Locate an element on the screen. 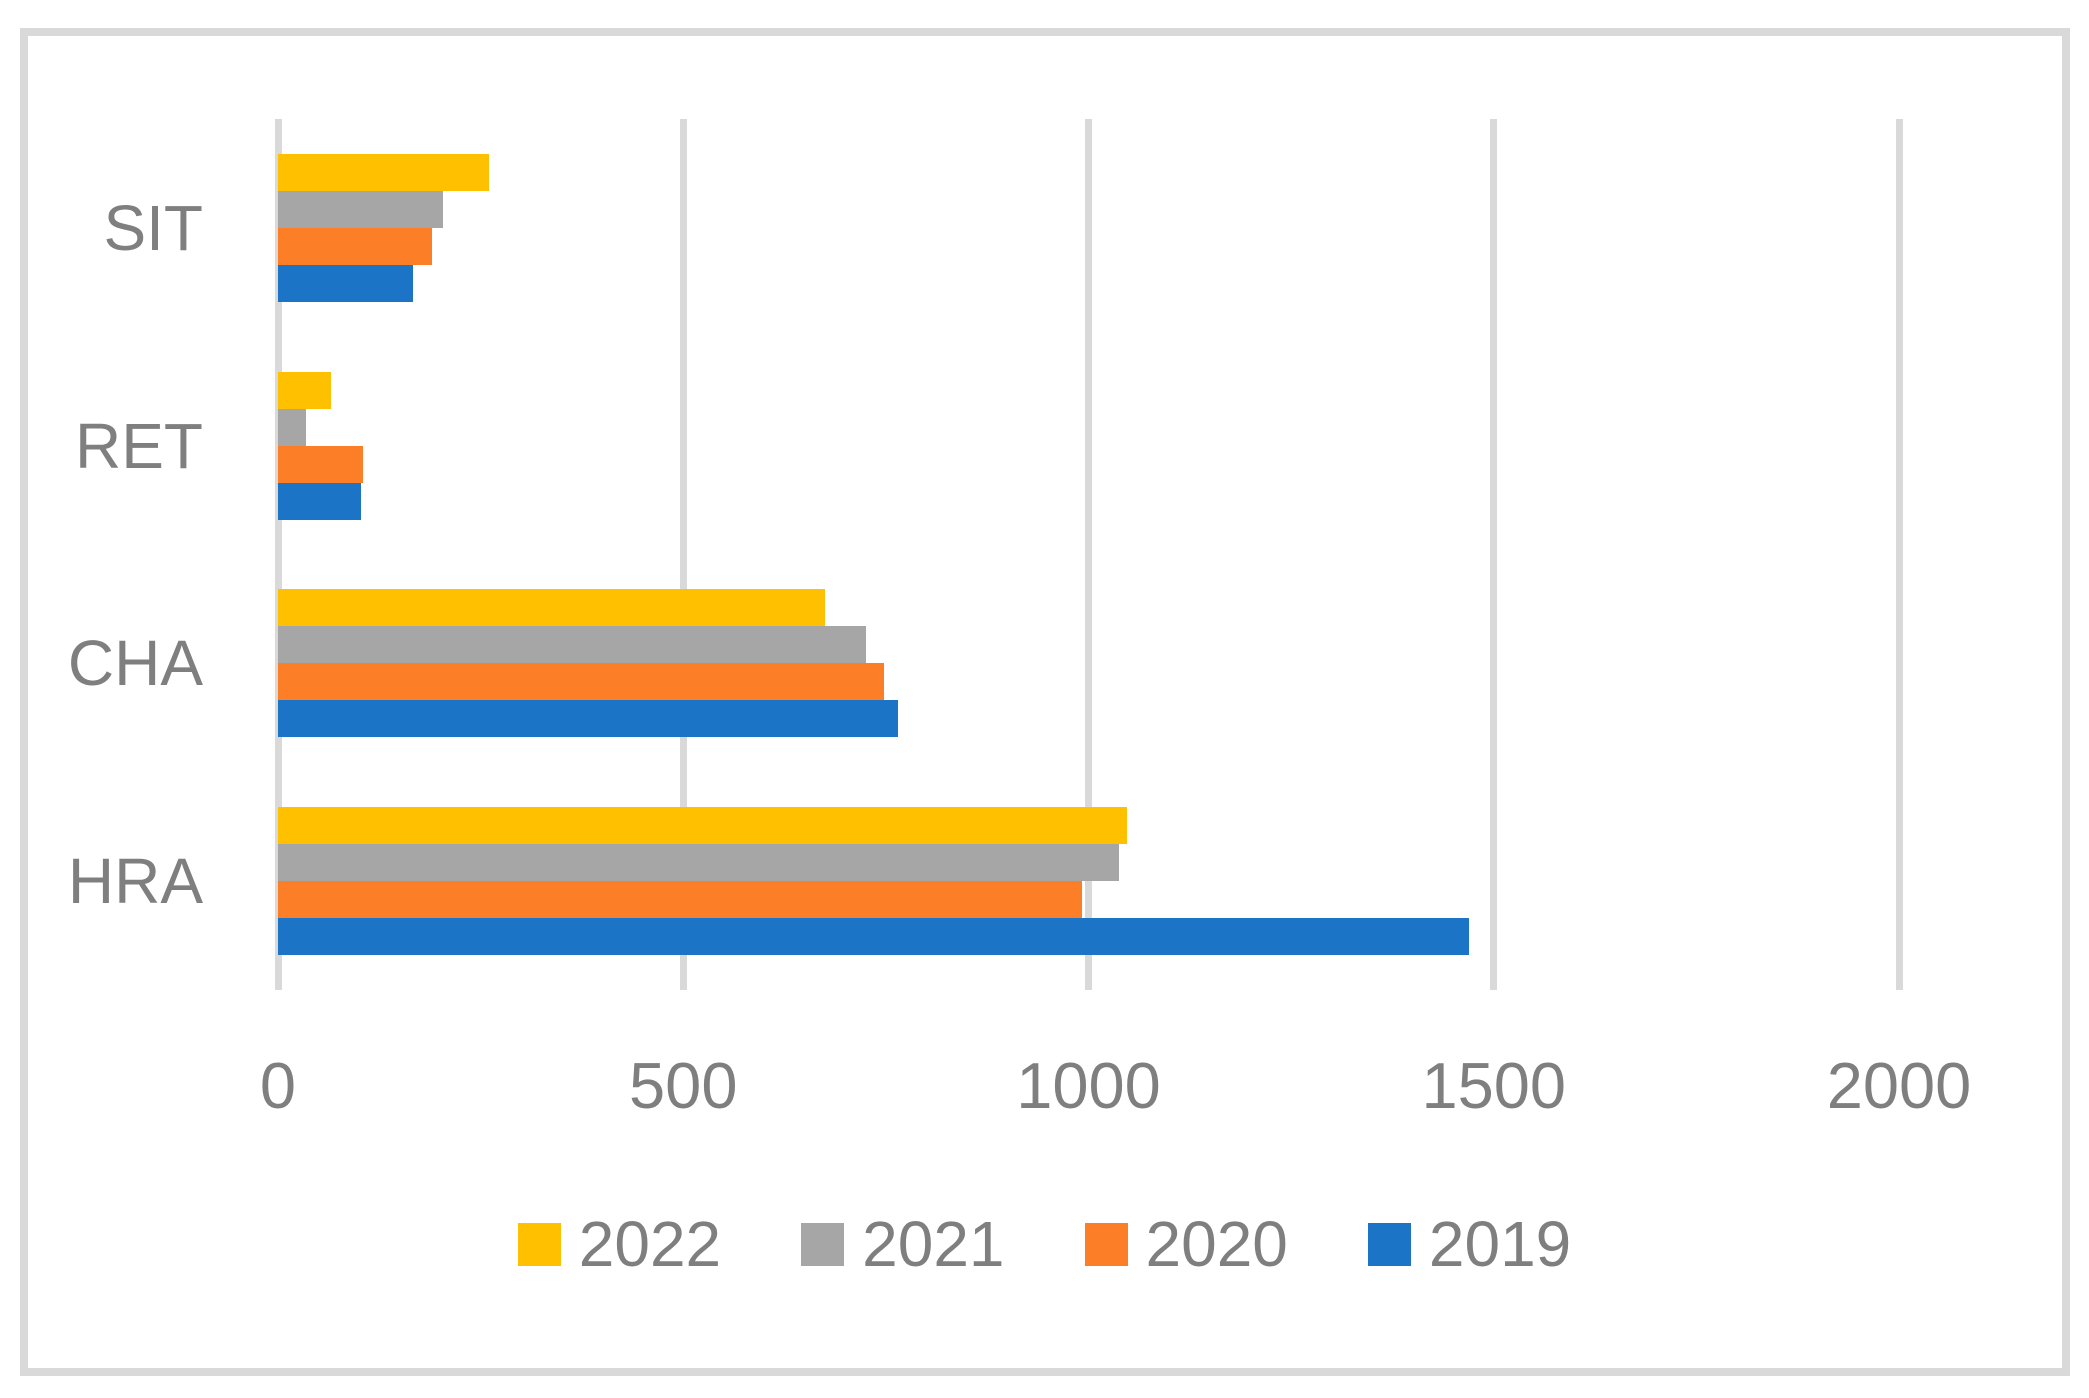  legend-label-2020: 2020 is located at coordinates (1216, 1244).